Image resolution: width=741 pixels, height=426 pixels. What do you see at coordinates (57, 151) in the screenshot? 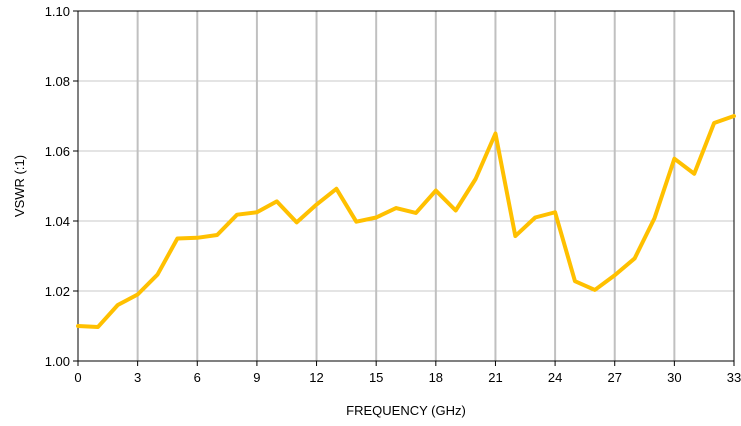
I see `y-tick-label: 1.06` at bounding box center [57, 151].